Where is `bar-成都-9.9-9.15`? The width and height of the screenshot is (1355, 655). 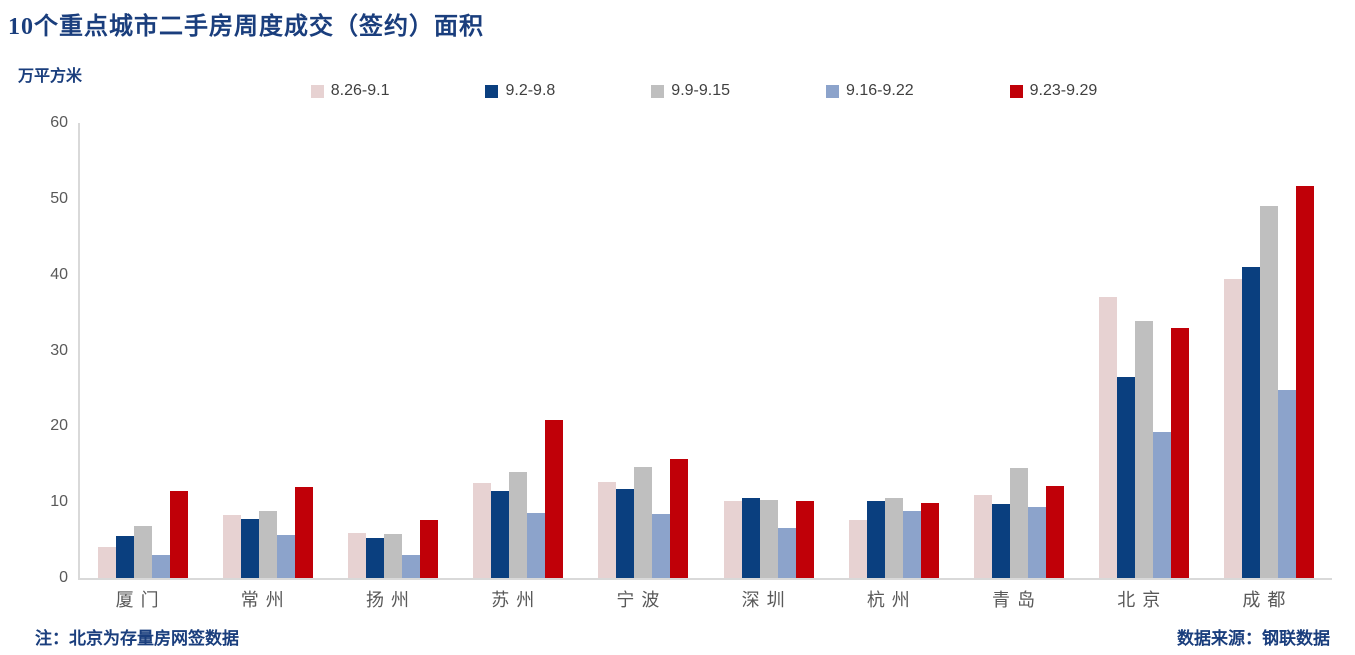 bar-成都-9.9-9.15 is located at coordinates (1269, 391).